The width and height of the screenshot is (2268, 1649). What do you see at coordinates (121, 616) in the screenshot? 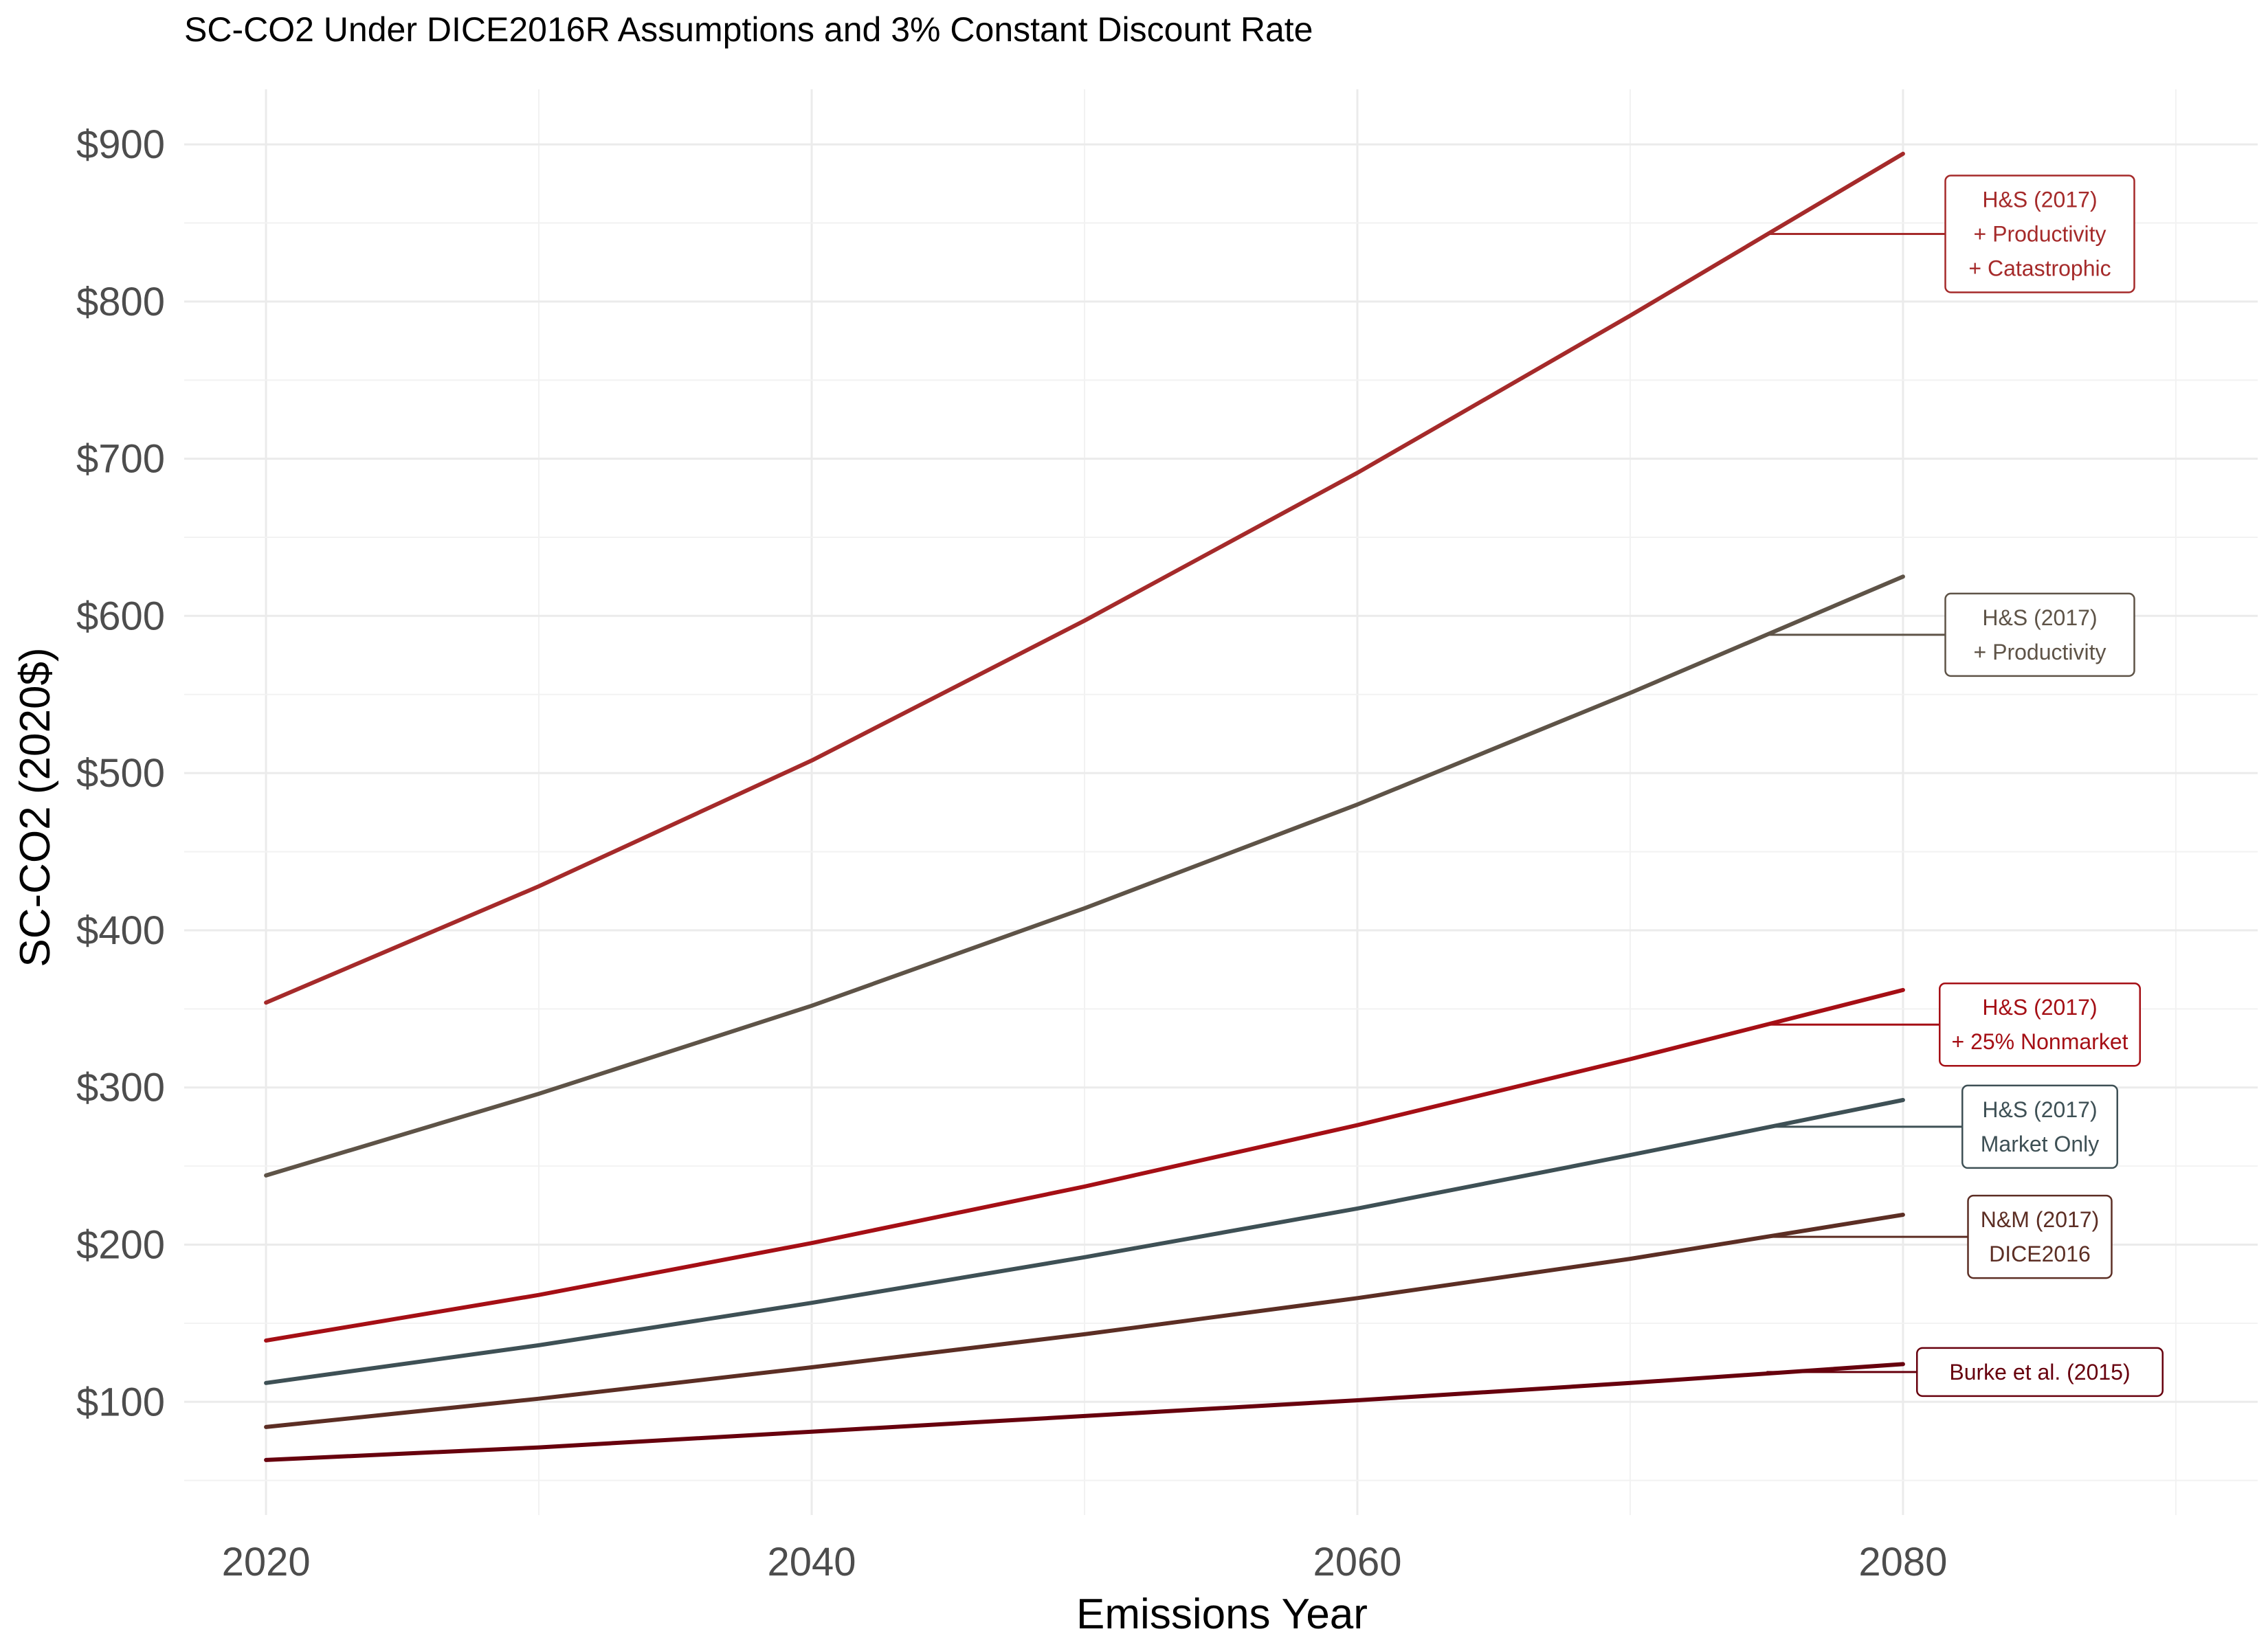
I see `y-tick-label: $600` at bounding box center [121, 616].